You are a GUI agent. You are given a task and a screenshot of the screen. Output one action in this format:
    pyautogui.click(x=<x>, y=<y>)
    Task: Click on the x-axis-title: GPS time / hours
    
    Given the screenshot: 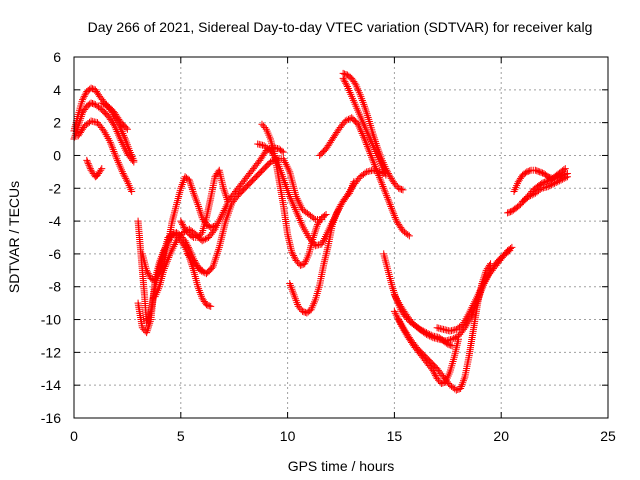 What is the action you would take?
    pyautogui.click(x=341, y=466)
    